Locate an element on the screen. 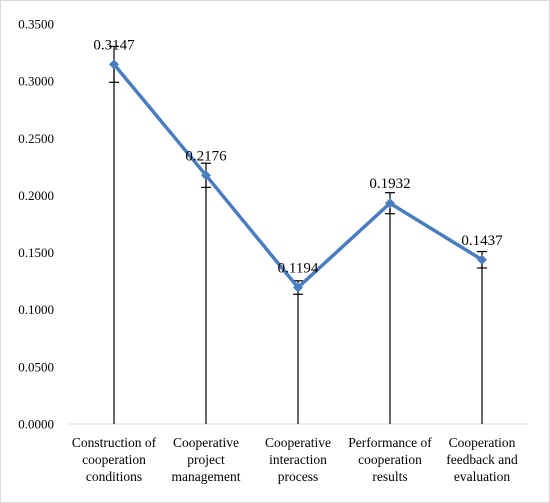  data-label: 0.2176 is located at coordinates (206, 156).